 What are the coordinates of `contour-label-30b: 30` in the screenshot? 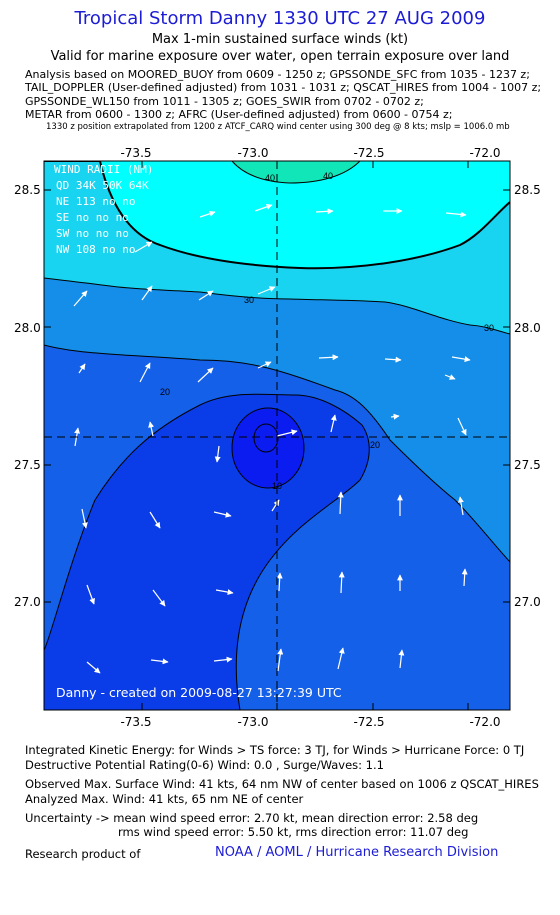 It's located at (489, 328).